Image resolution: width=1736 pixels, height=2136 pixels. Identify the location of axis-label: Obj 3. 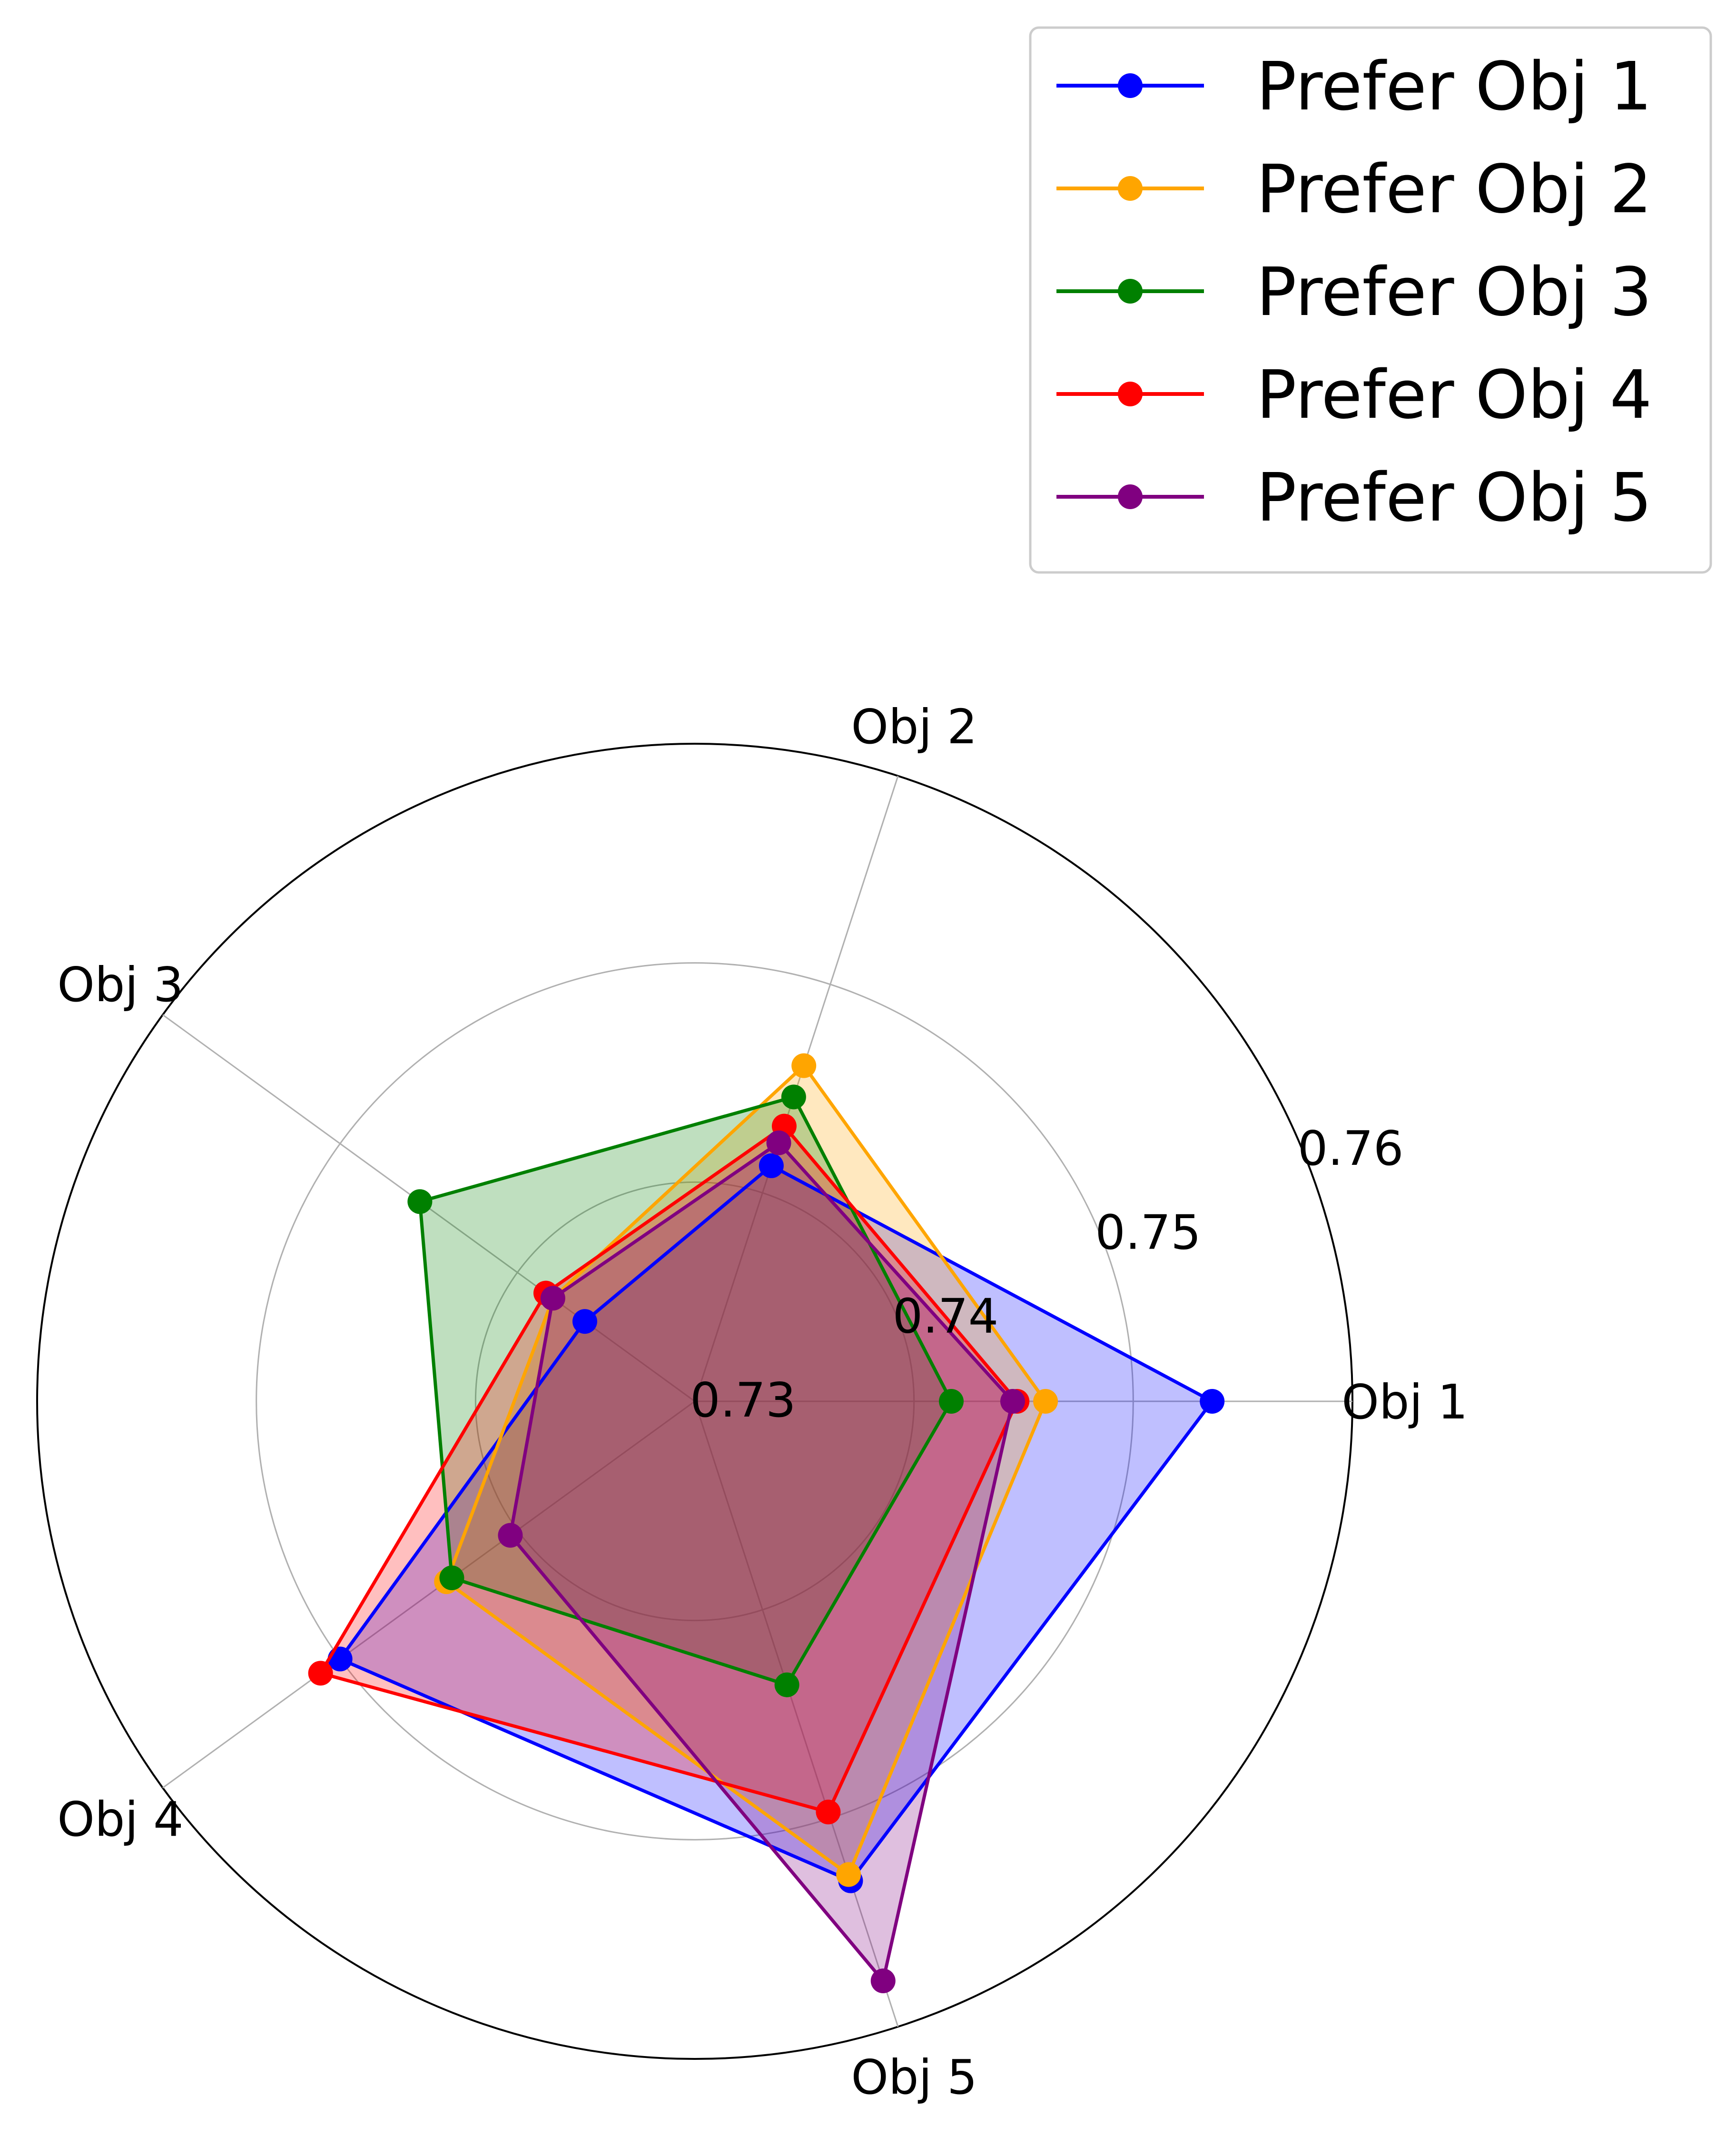
(120, 985).